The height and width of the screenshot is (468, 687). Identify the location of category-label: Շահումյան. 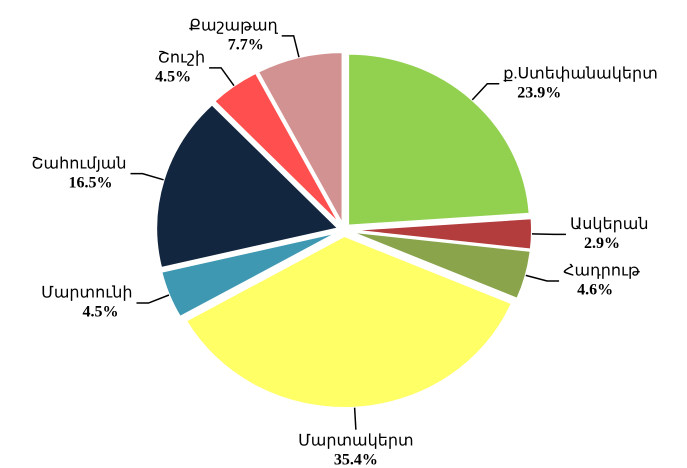
(78, 163).